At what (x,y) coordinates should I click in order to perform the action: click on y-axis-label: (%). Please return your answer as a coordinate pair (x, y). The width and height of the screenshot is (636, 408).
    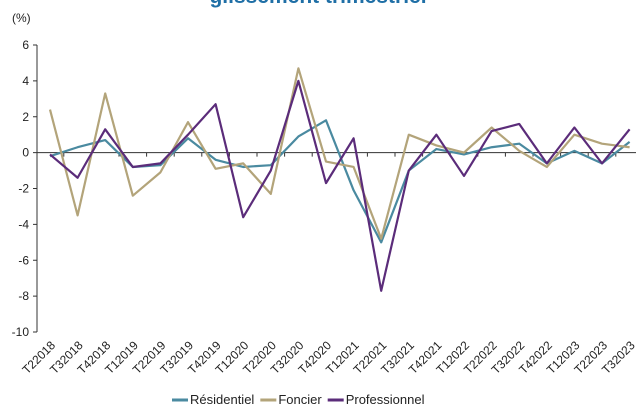
    Looking at the image, I should click on (21, 18).